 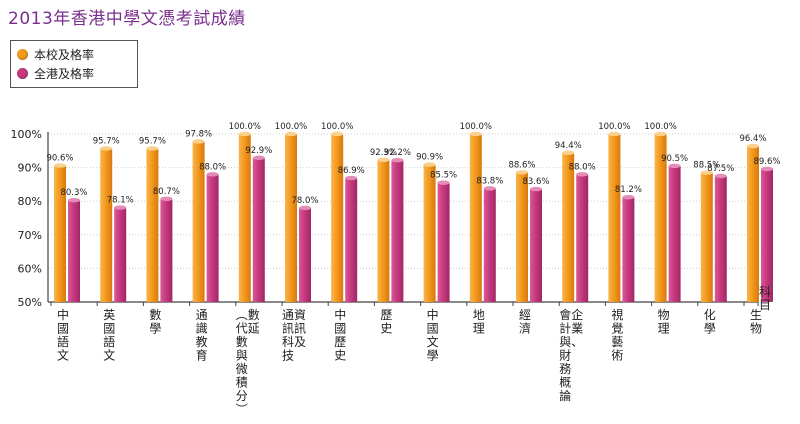 What do you see at coordinates (258, 151) in the screenshot?
I see `data-label: 92.9%` at bounding box center [258, 151].